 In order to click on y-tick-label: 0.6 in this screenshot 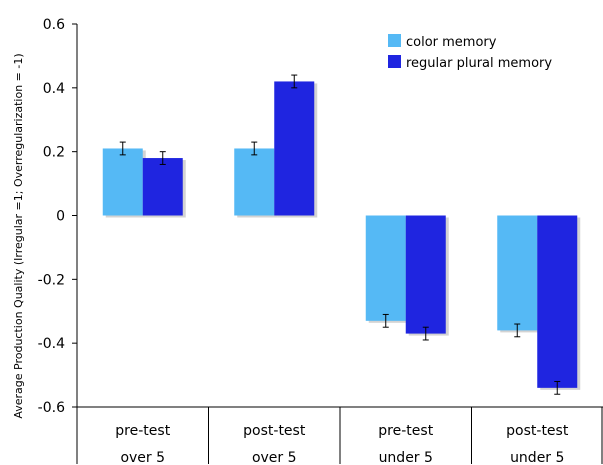, I will do `click(54, 25)`.